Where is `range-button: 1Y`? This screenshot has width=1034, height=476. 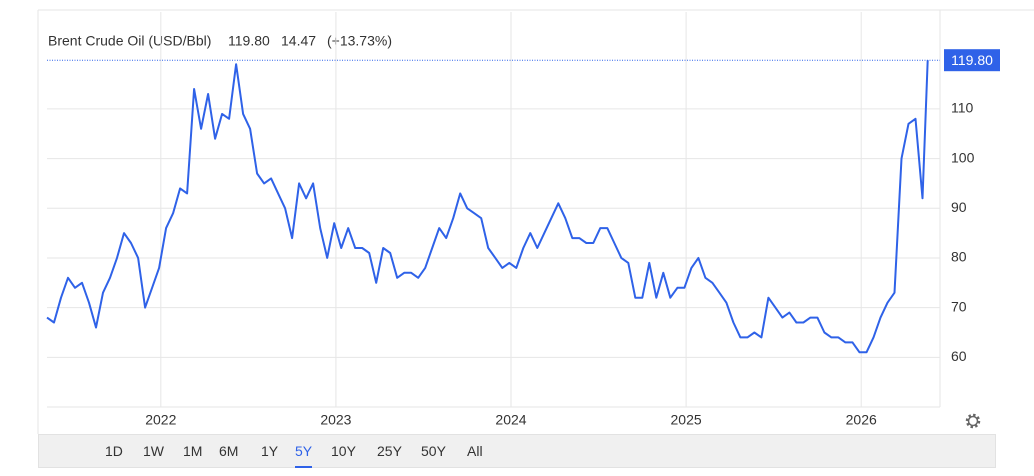 range-button: 1Y is located at coordinates (270, 451).